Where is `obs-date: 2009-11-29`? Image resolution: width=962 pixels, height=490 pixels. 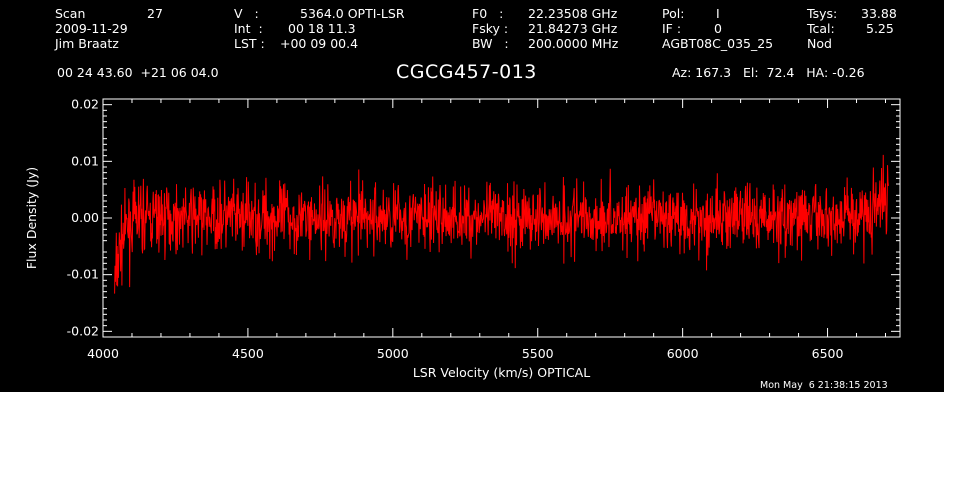 obs-date: 2009-11-29 is located at coordinates (91, 28).